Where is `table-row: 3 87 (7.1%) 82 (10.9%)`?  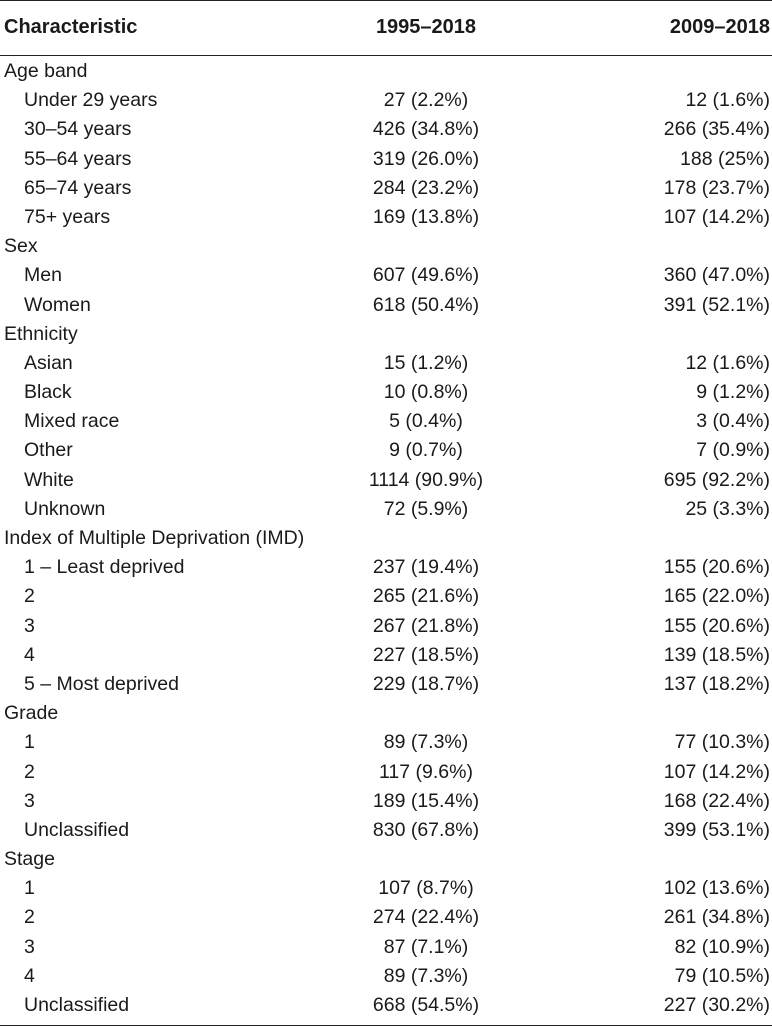 table-row: 3 87 (7.1%) 82 (10.9%) is located at coordinates (386, 947).